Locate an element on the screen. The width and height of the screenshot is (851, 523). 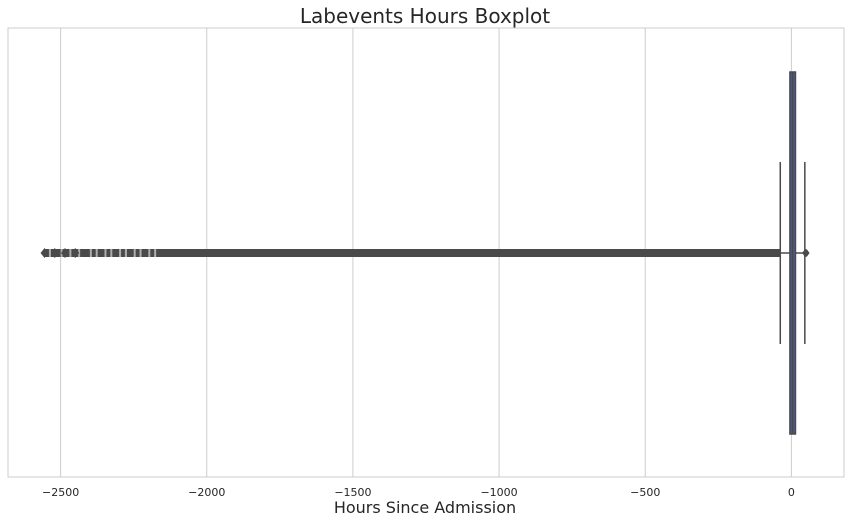
chart-title: Labevents Hours Boxplot is located at coordinates (425, 16).